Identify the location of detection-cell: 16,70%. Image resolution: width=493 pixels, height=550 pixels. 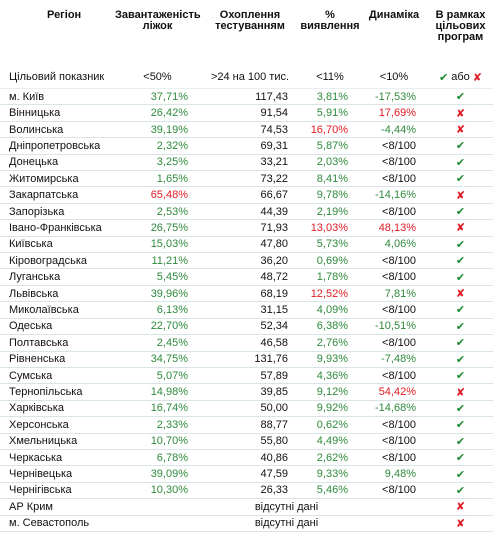
(329, 129).